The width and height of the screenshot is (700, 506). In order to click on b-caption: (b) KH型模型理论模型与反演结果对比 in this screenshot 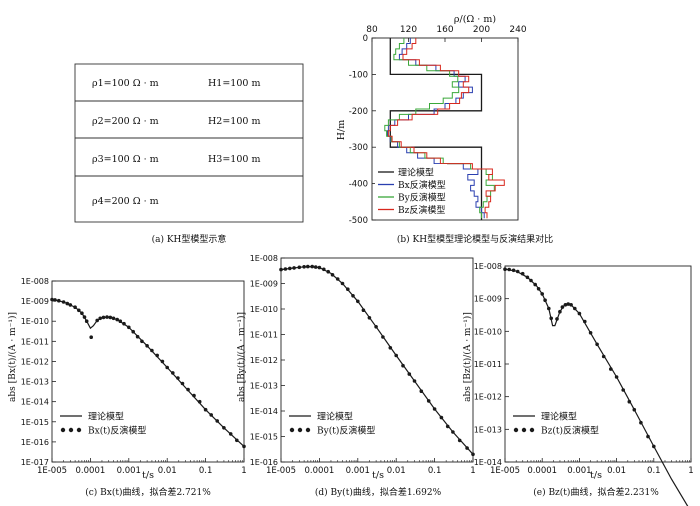, I will do `click(475, 239)`.